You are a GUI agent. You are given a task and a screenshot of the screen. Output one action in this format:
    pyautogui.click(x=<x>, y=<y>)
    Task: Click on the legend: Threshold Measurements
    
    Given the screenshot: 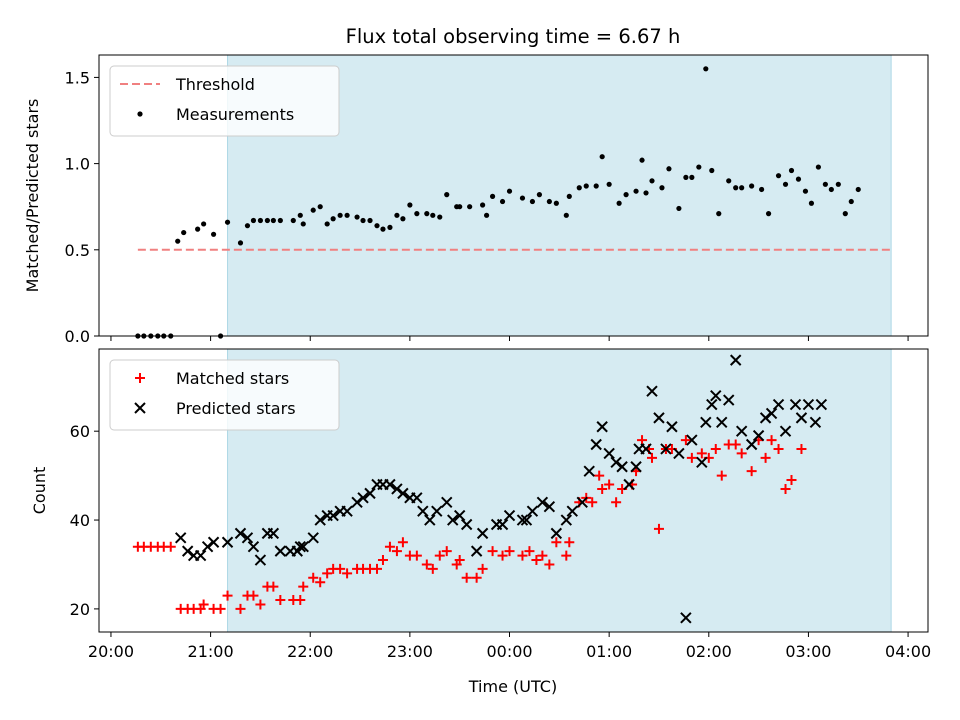 What is the action you would take?
    pyautogui.click(x=224, y=101)
    